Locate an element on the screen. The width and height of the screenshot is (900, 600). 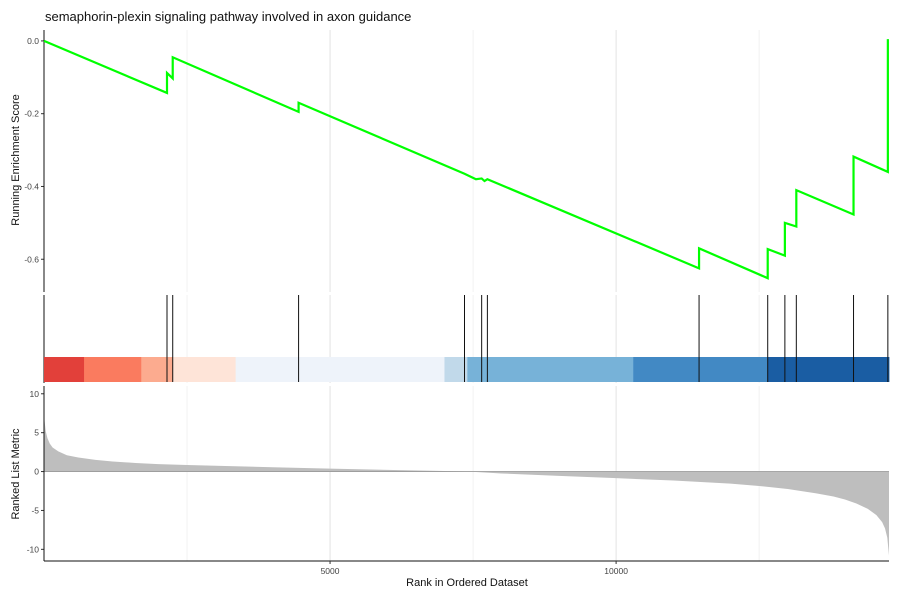
enrichment-y-ticks: 0.0 -0.2 -0.4 -0.6 is located at coordinates (34, 150).